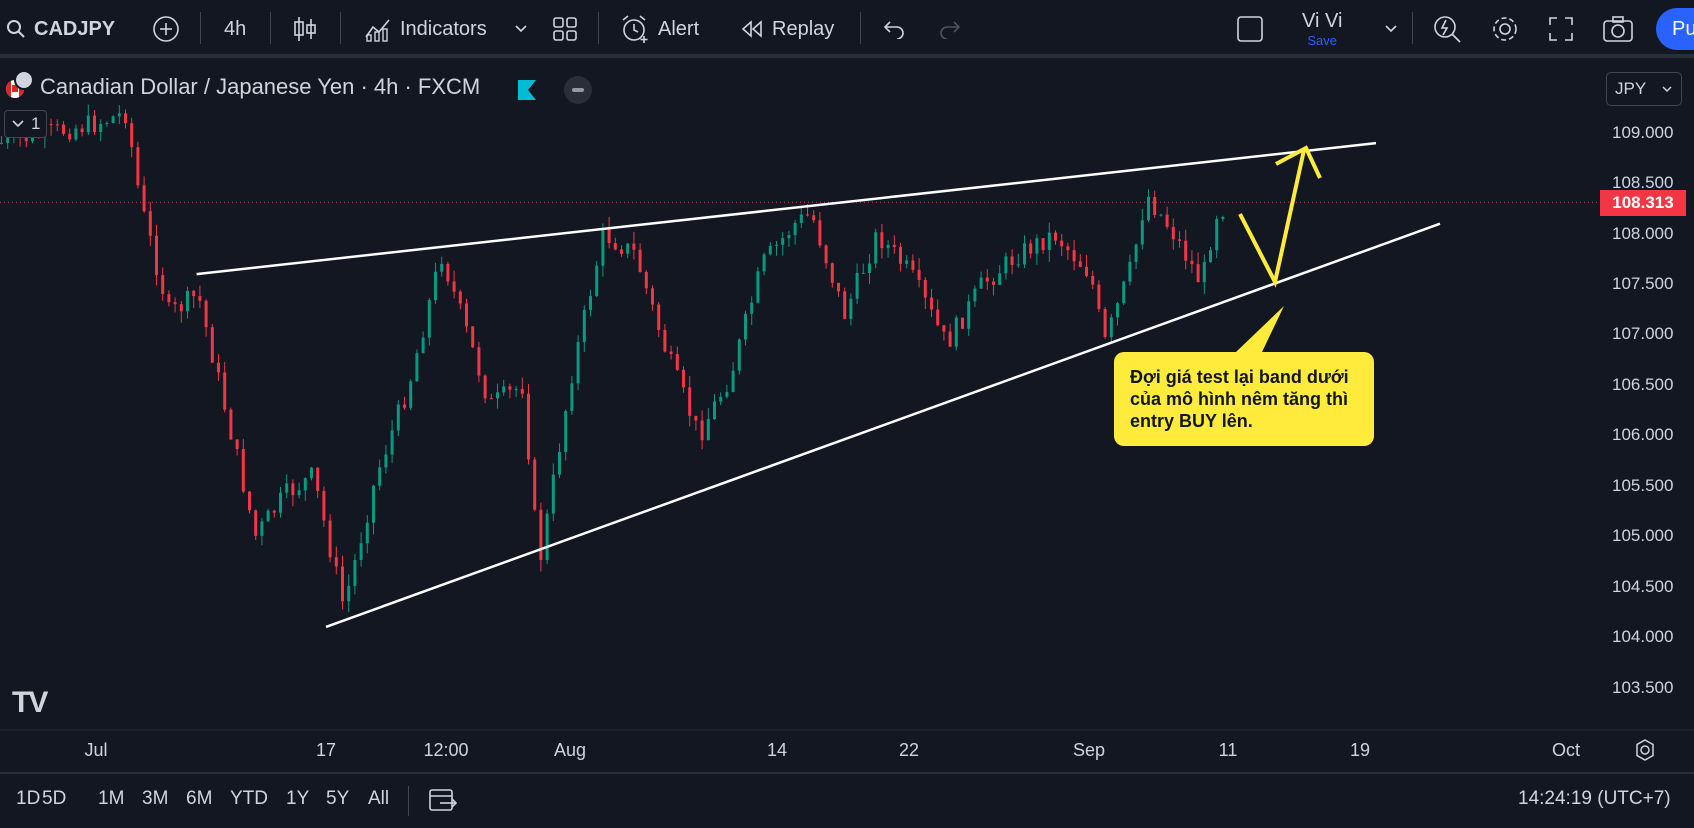  I want to click on symbol-search: CADJPY, so click(60, 29).